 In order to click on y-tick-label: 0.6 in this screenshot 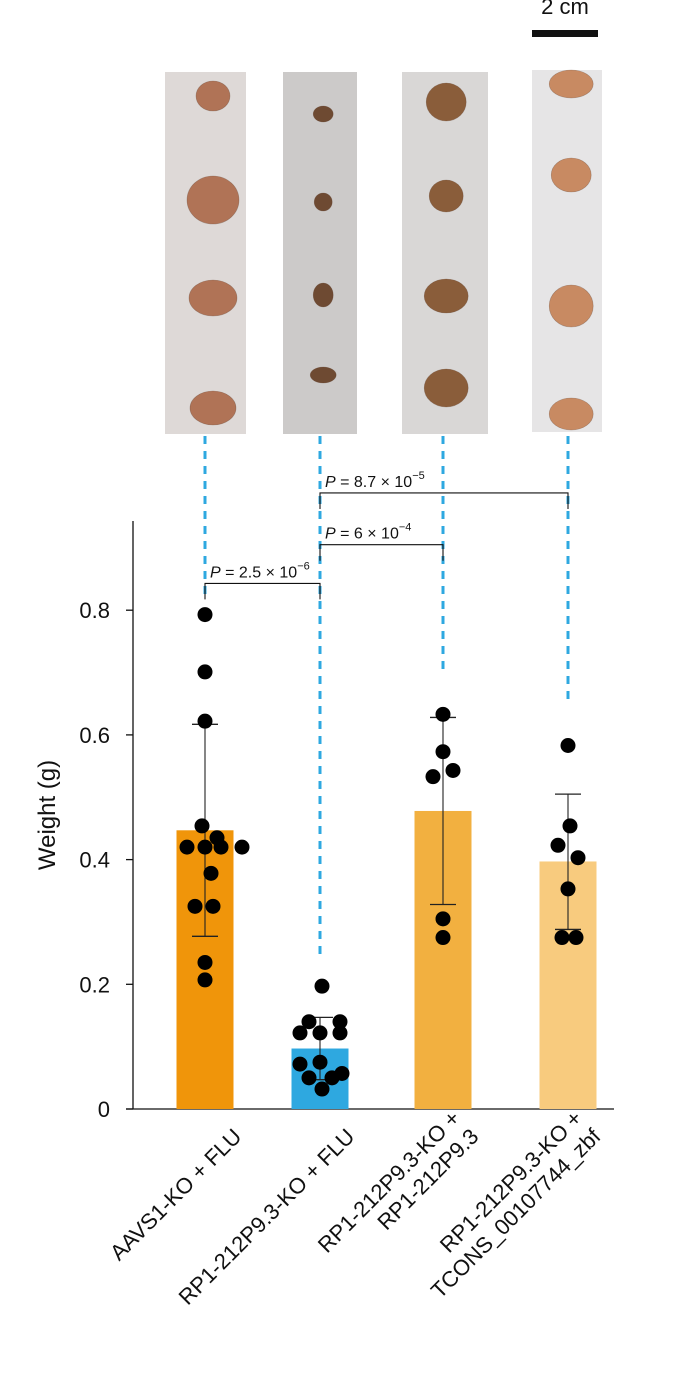, I will do `click(94, 735)`.